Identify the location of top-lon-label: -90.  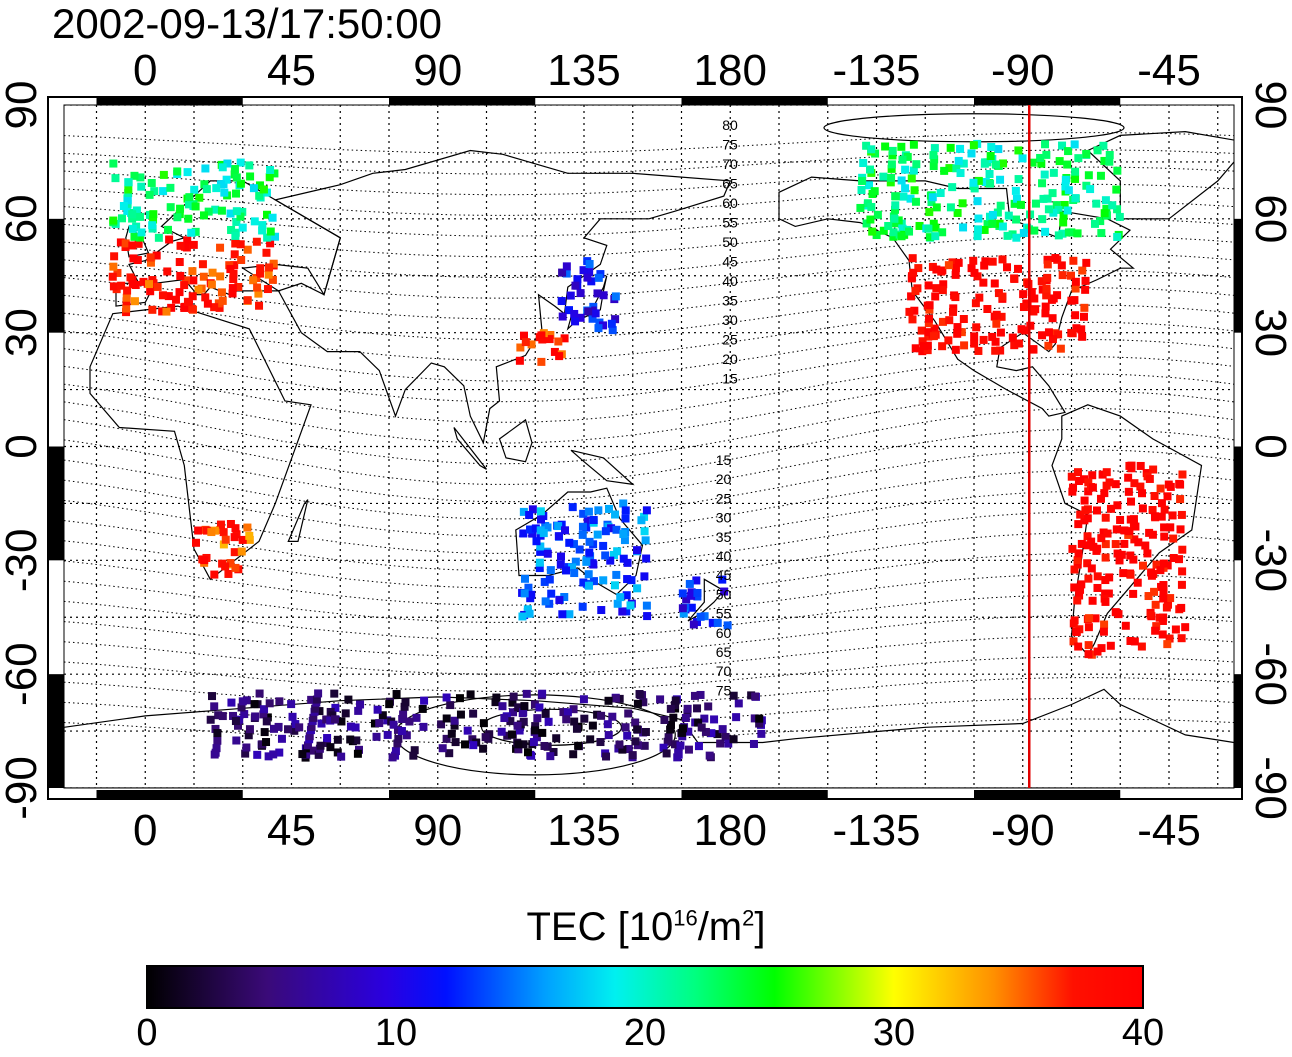
(1023, 70).